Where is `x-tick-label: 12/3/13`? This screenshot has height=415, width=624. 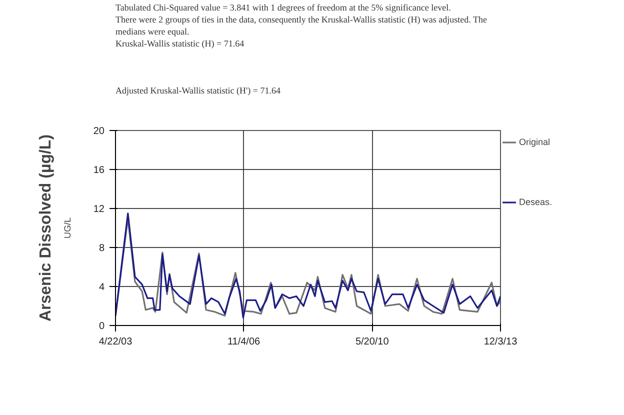
x-tick-label: 12/3/13 is located at coordinates (501, 342).